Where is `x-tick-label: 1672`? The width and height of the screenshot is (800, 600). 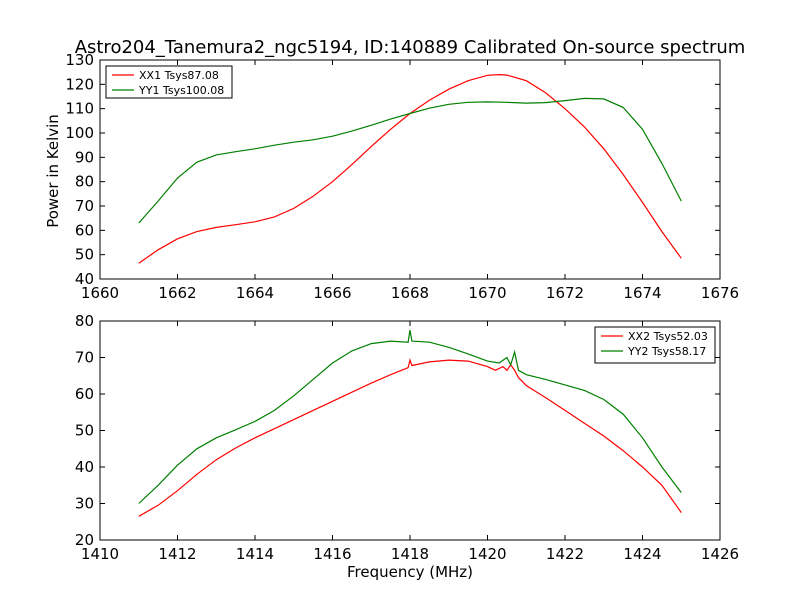
x-tick-label: 1672 is located at coordinates (565, 293).